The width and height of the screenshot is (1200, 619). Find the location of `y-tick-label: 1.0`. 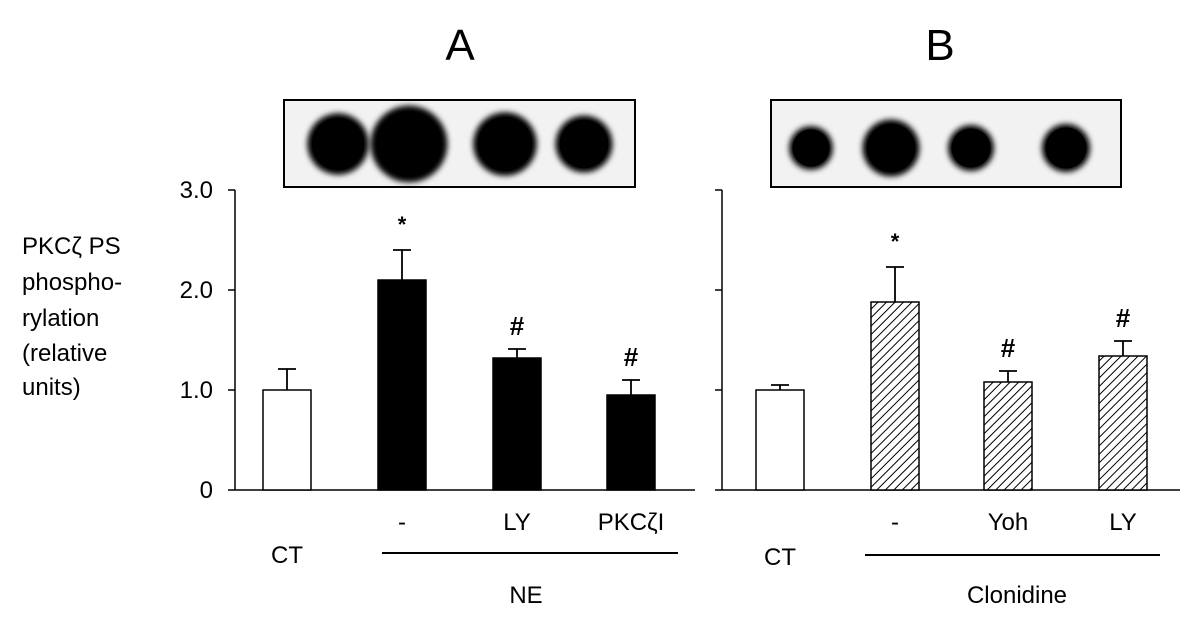

y-tick-label: 1.0 is located at coordinates (196, 390).